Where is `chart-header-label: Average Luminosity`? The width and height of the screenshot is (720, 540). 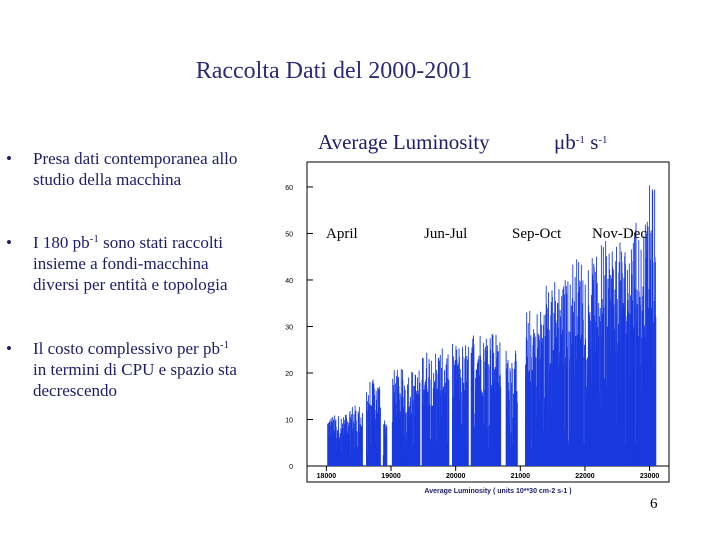 chart-header-label: Average Luminosity is located at coordinates (404, 142).